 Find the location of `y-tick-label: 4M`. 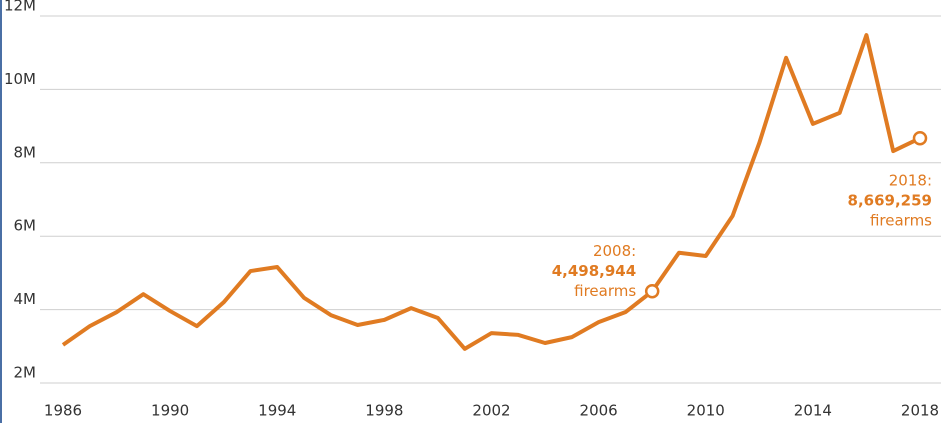

y-tick-label: 4M is located at coordinates (25, 299).